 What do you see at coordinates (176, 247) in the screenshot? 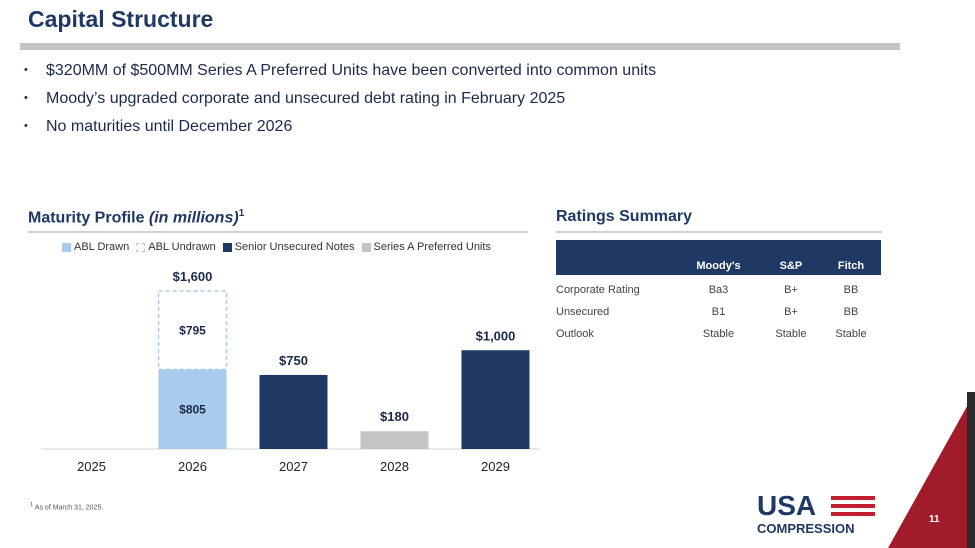
I see `legend-item-abl-undrawn: ABL Undrawn` at bounding box center [176, 247].